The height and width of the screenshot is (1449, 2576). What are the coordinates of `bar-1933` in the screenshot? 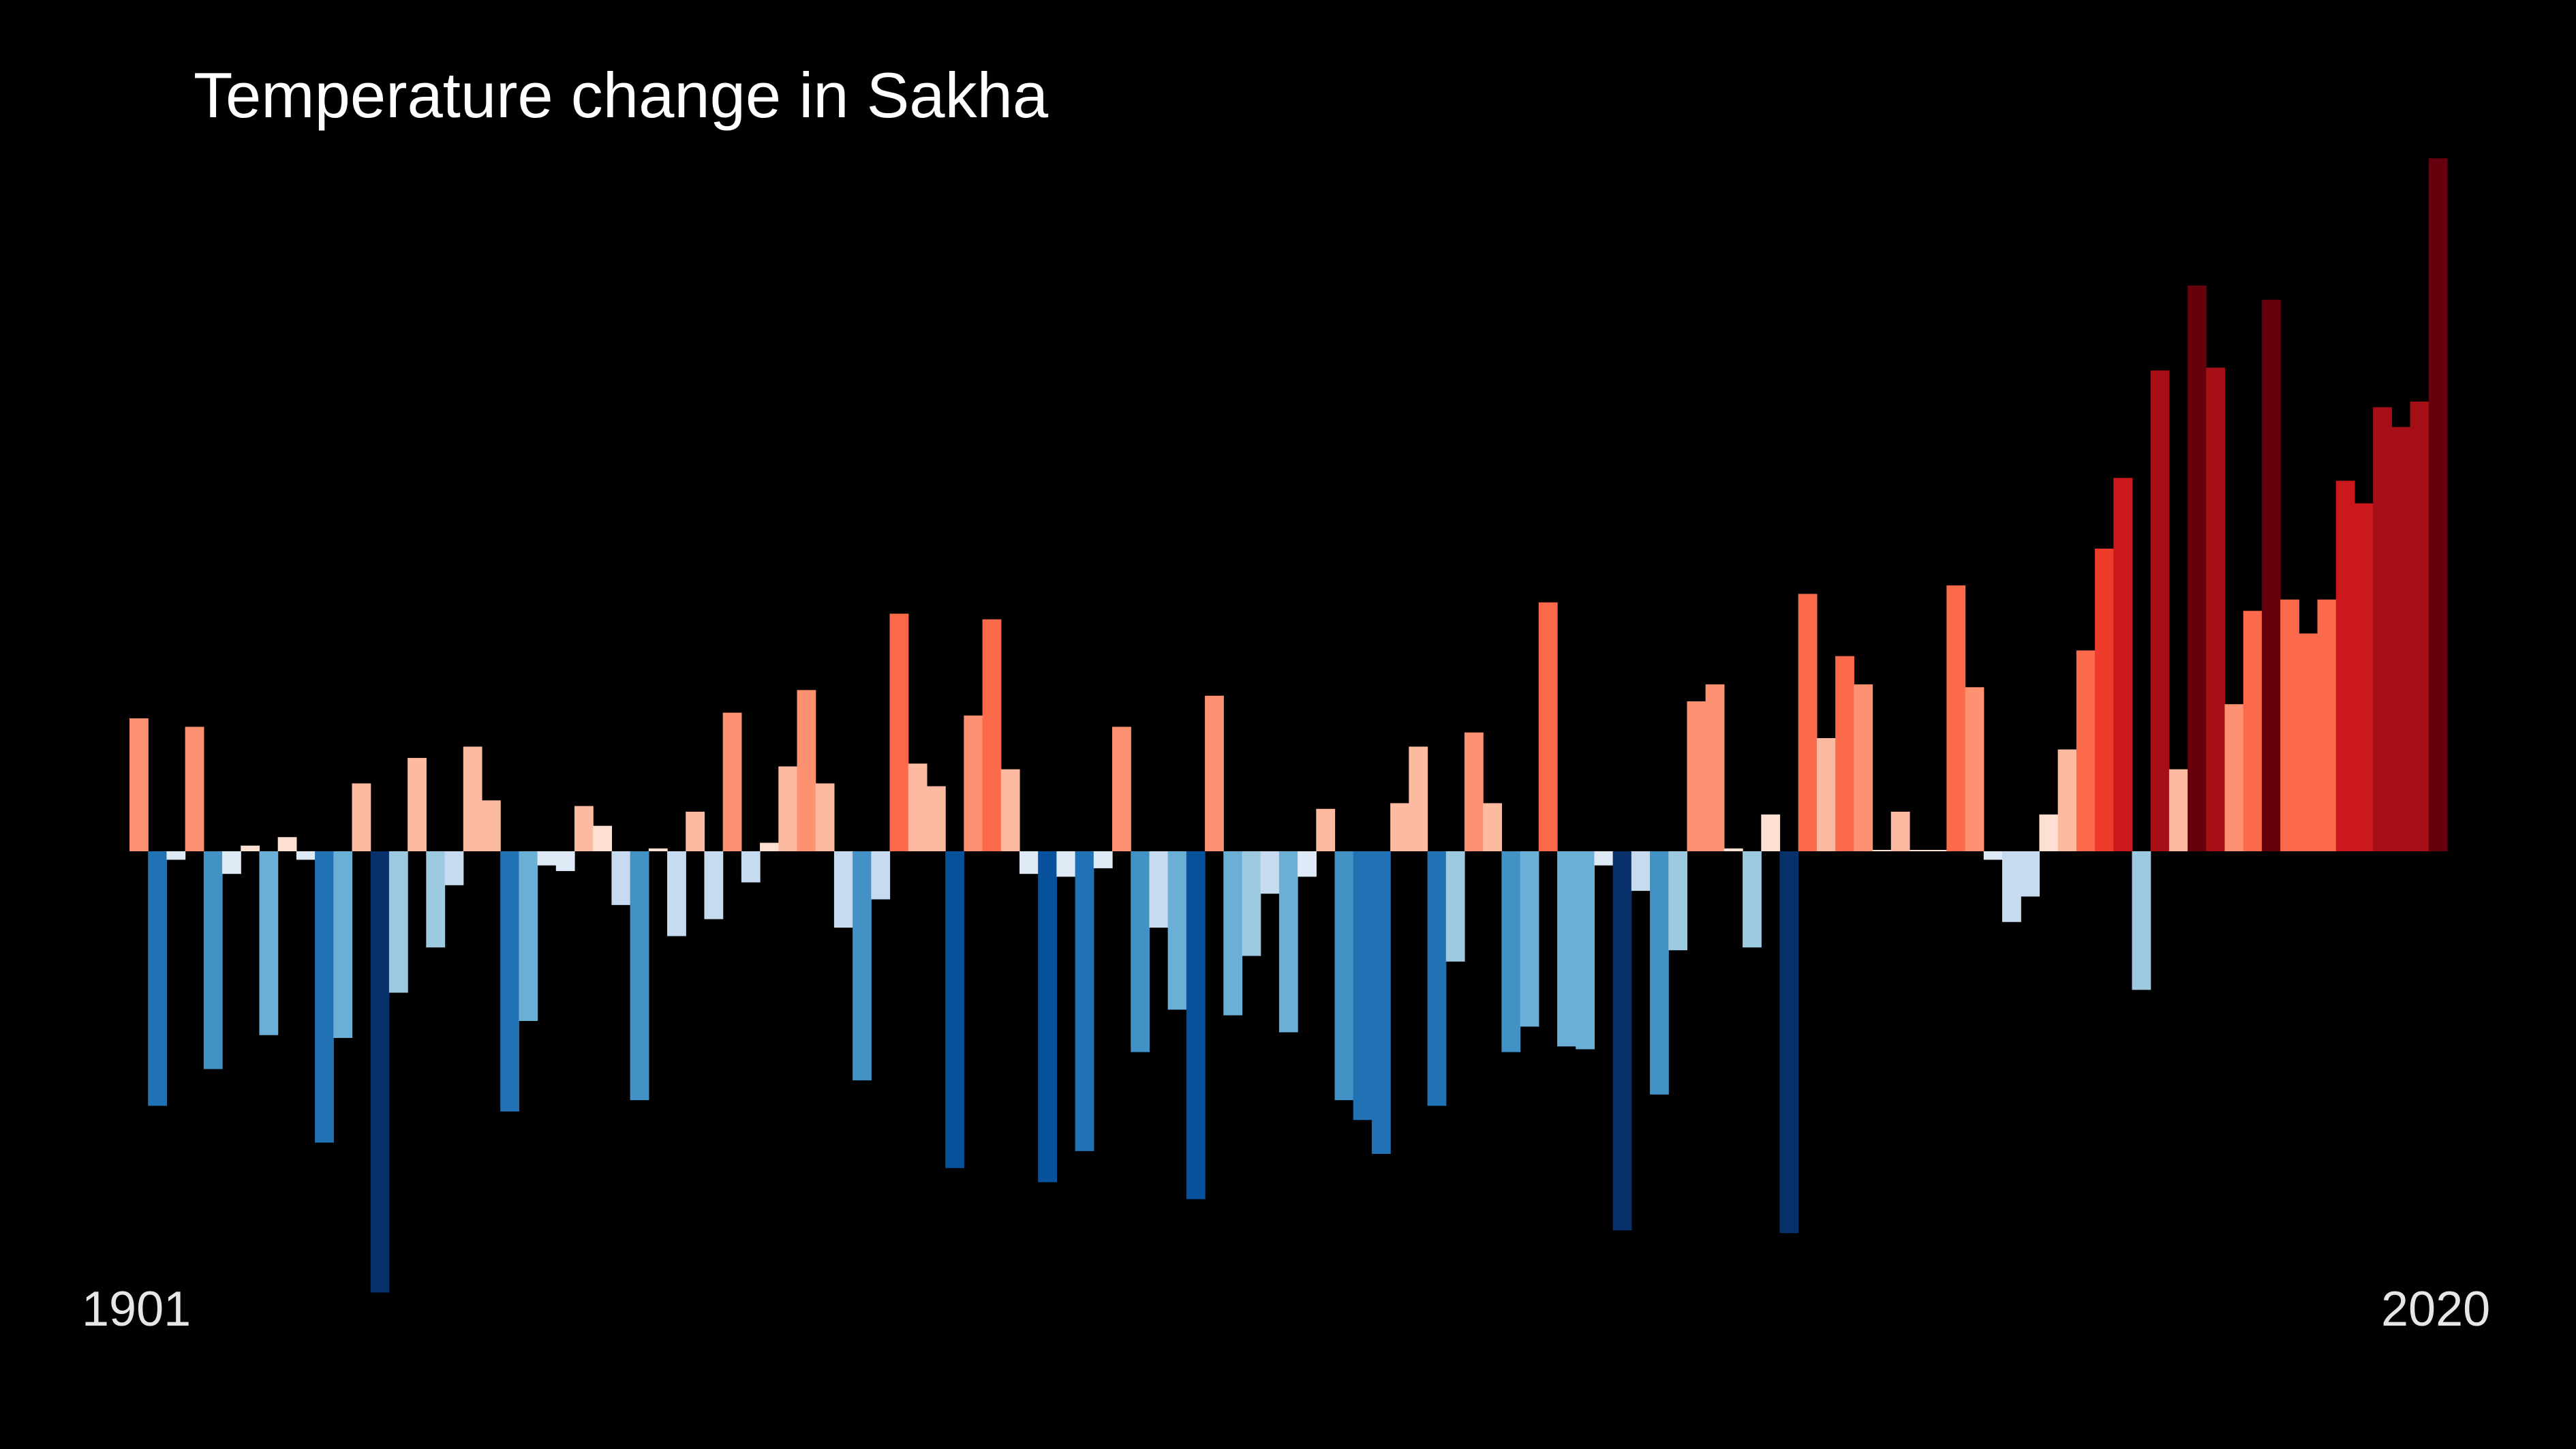 It's located at (732, 782).